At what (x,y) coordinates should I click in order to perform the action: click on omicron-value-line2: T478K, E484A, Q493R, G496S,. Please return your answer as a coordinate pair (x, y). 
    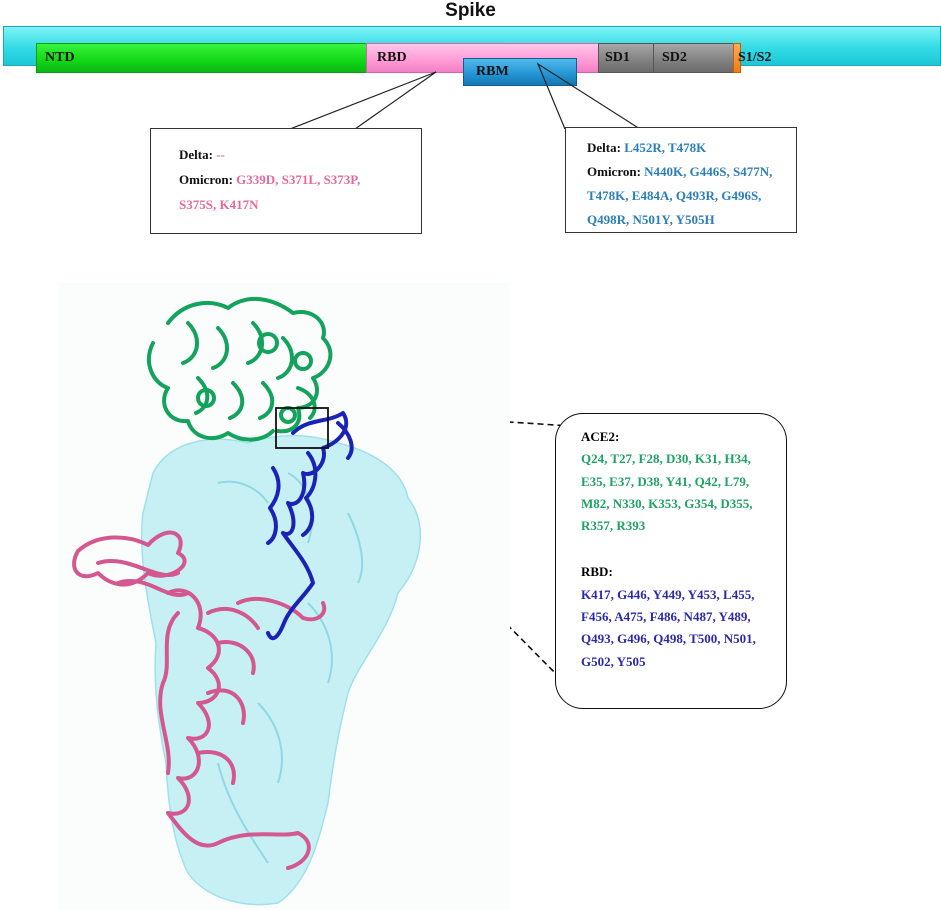
    Looking at the image, I should click on (674, 195).